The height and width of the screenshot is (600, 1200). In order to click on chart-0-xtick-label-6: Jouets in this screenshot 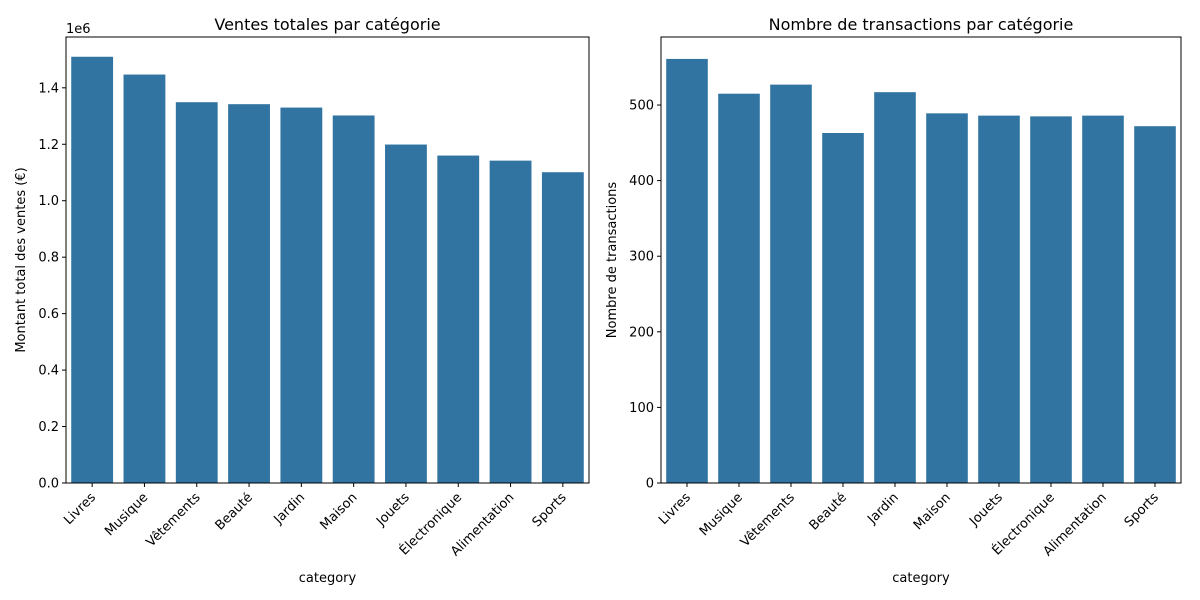, I will do `click(393, 510)`.